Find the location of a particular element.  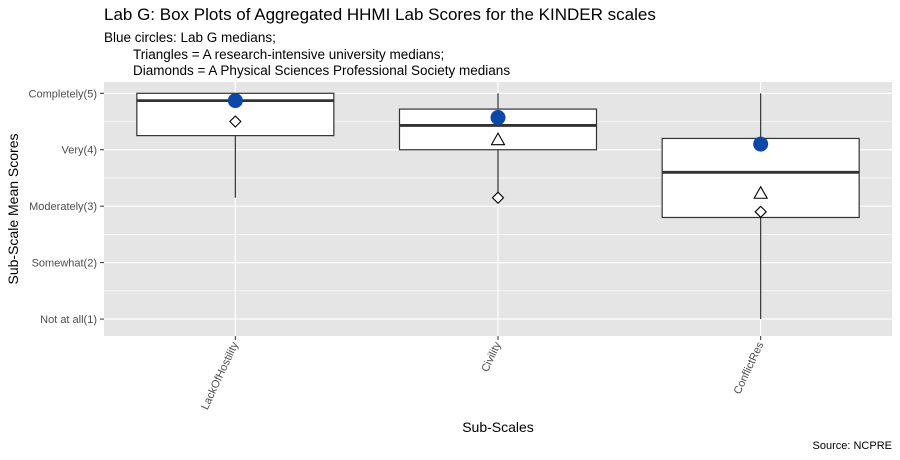

box-ConflictRes is located at coordinates (760, 178).